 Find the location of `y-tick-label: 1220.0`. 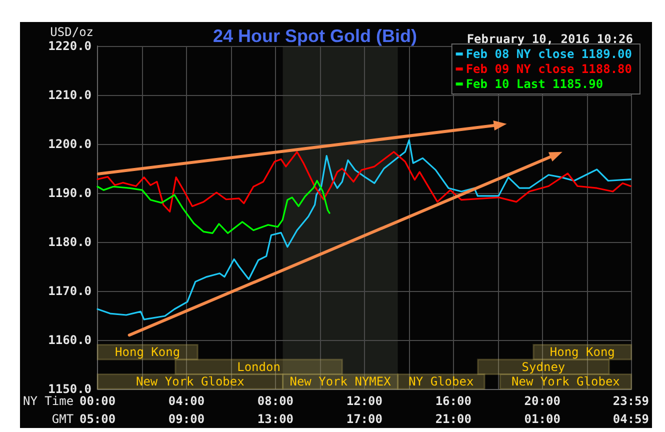

y-tick-label: 1220.0 is located at coordinates (70, 46).